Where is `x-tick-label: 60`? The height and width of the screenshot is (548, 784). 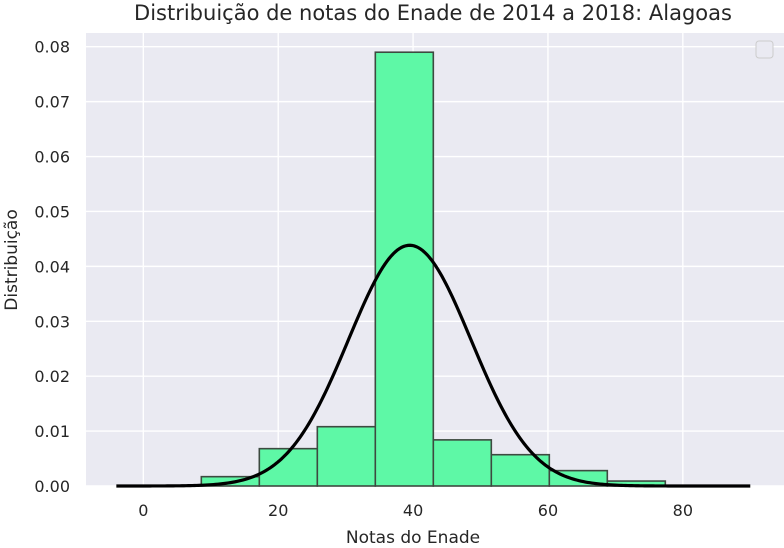
x-tick-label: 60 is located at coordinates (548, 510).